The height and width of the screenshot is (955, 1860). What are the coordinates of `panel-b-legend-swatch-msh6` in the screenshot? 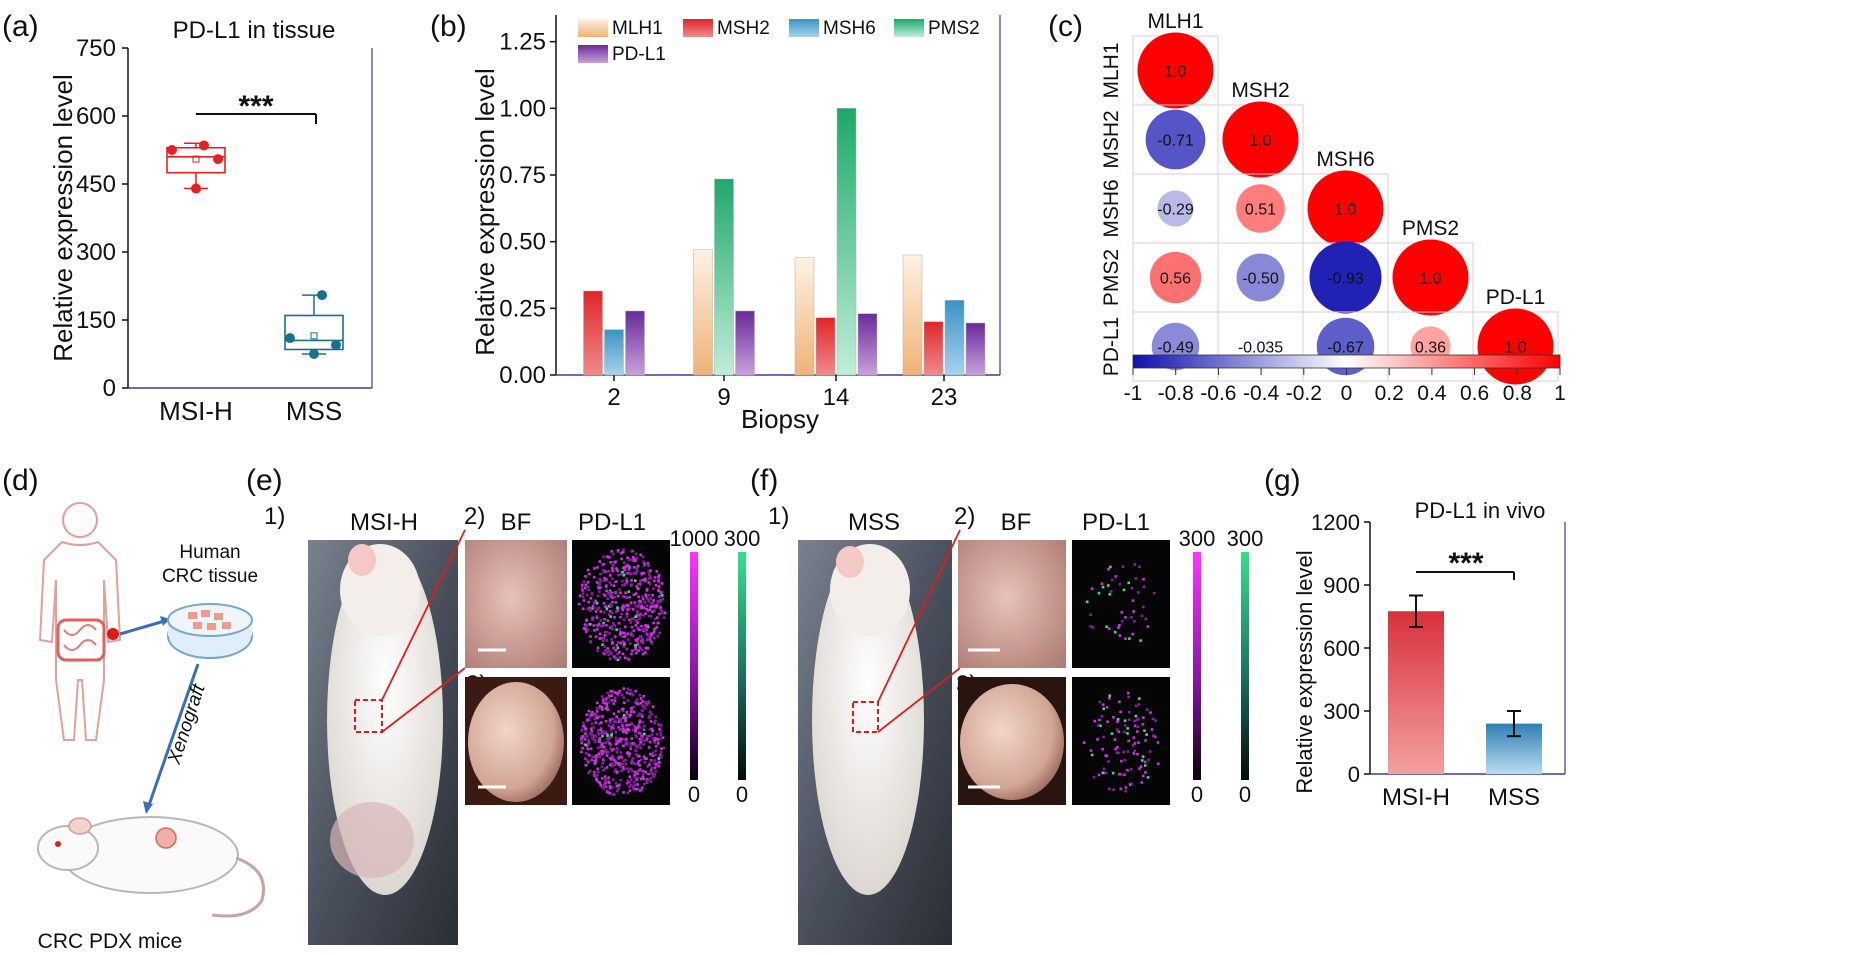 It's located at (804, 28).